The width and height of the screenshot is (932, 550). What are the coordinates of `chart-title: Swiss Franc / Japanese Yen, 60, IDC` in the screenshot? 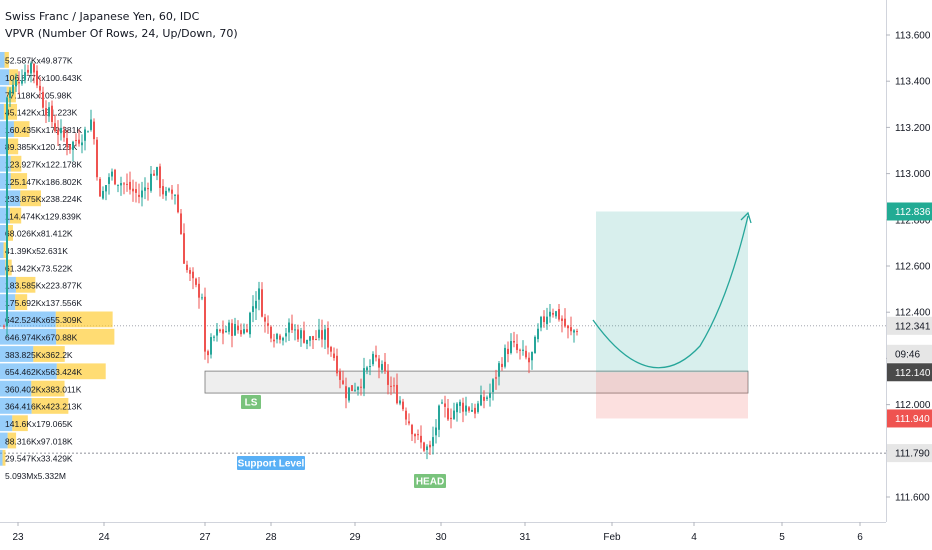 It's located at (102, 16).